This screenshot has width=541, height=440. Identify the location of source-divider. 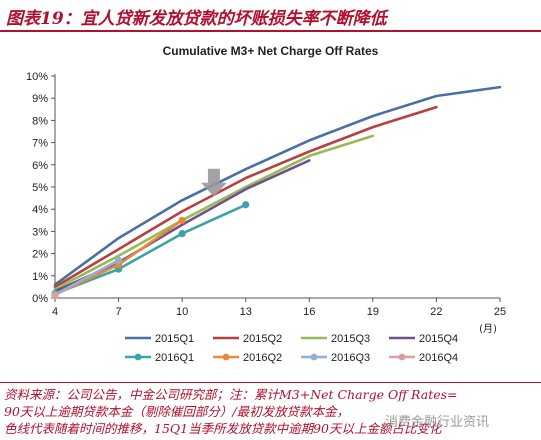
(270, 382).